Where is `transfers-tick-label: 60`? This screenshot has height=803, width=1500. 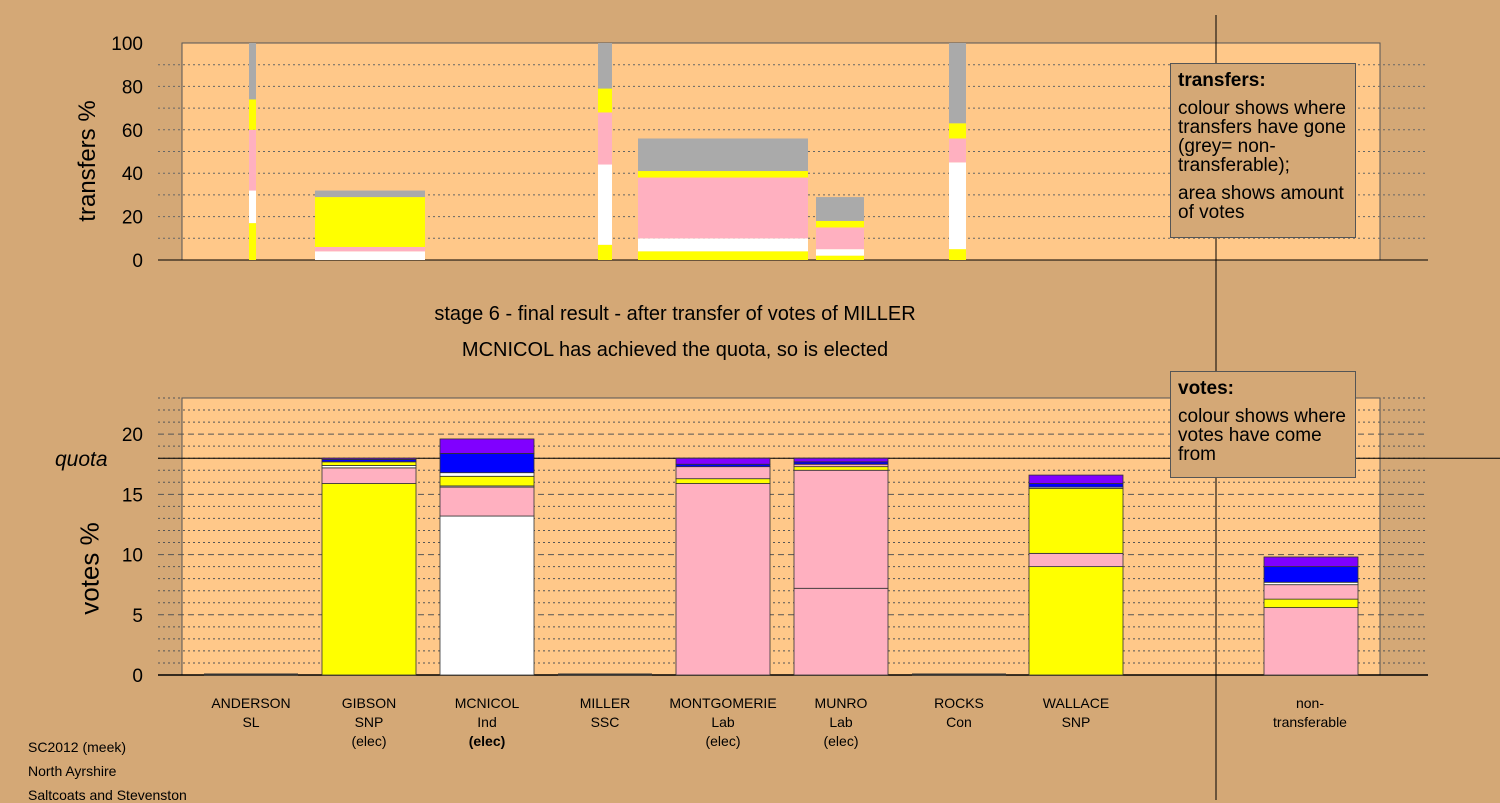
transfers-tick-label: 60 is located at coordinates (132, 131).